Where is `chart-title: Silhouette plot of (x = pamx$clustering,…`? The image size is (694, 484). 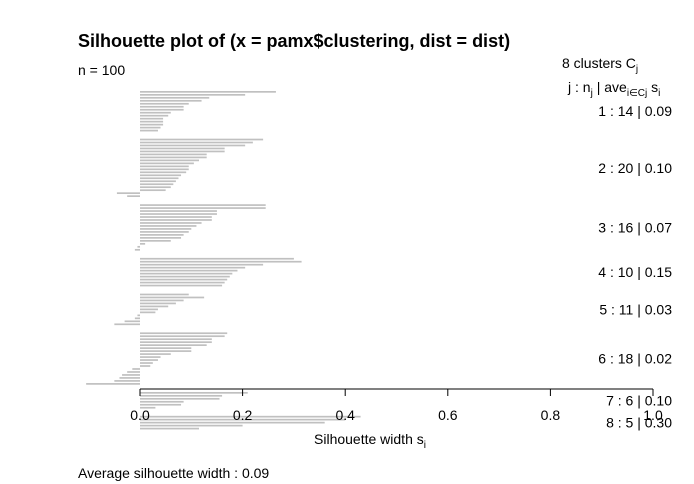
chart-title: Silhouette plot of (x = pamx$clustering,… is located at coordinates (294, 41).